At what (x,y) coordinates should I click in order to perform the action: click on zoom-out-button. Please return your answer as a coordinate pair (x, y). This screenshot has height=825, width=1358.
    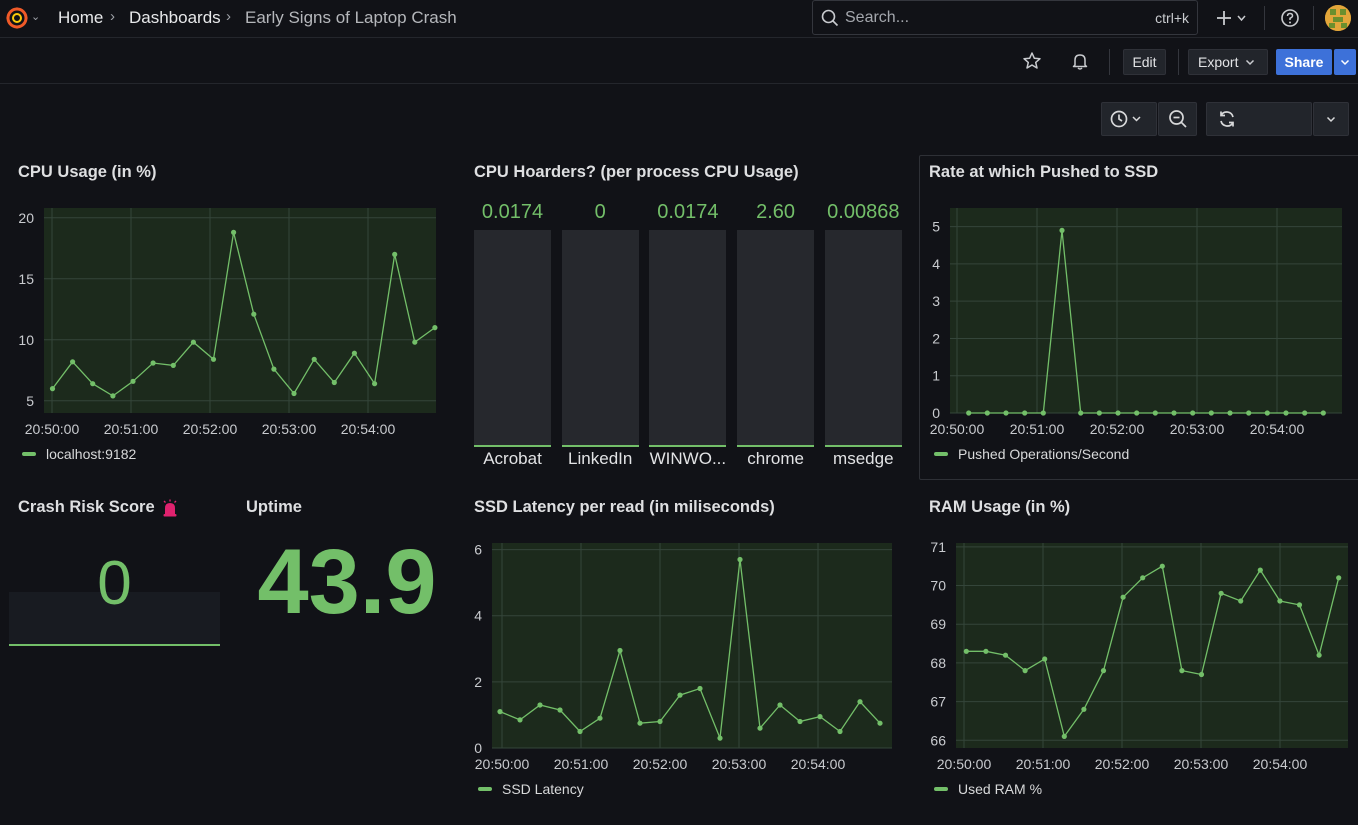
    Looking at the image, I should click on (1177, 119).